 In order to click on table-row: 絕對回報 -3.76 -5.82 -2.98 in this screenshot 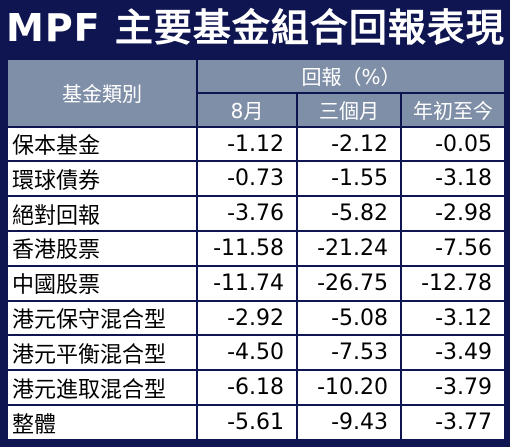, I will do `click(256, 214)`.